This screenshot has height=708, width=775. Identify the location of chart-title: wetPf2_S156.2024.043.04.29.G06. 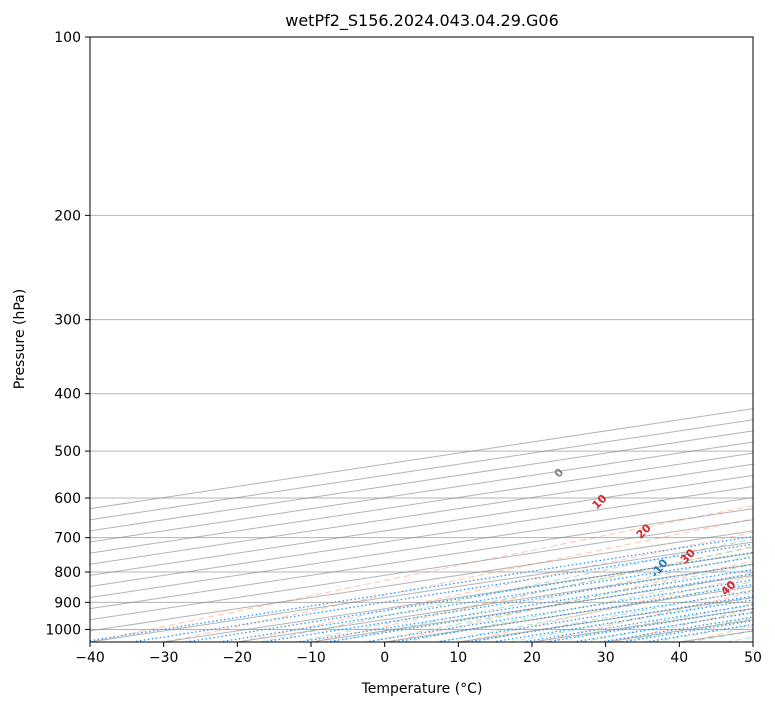
(422, 21).